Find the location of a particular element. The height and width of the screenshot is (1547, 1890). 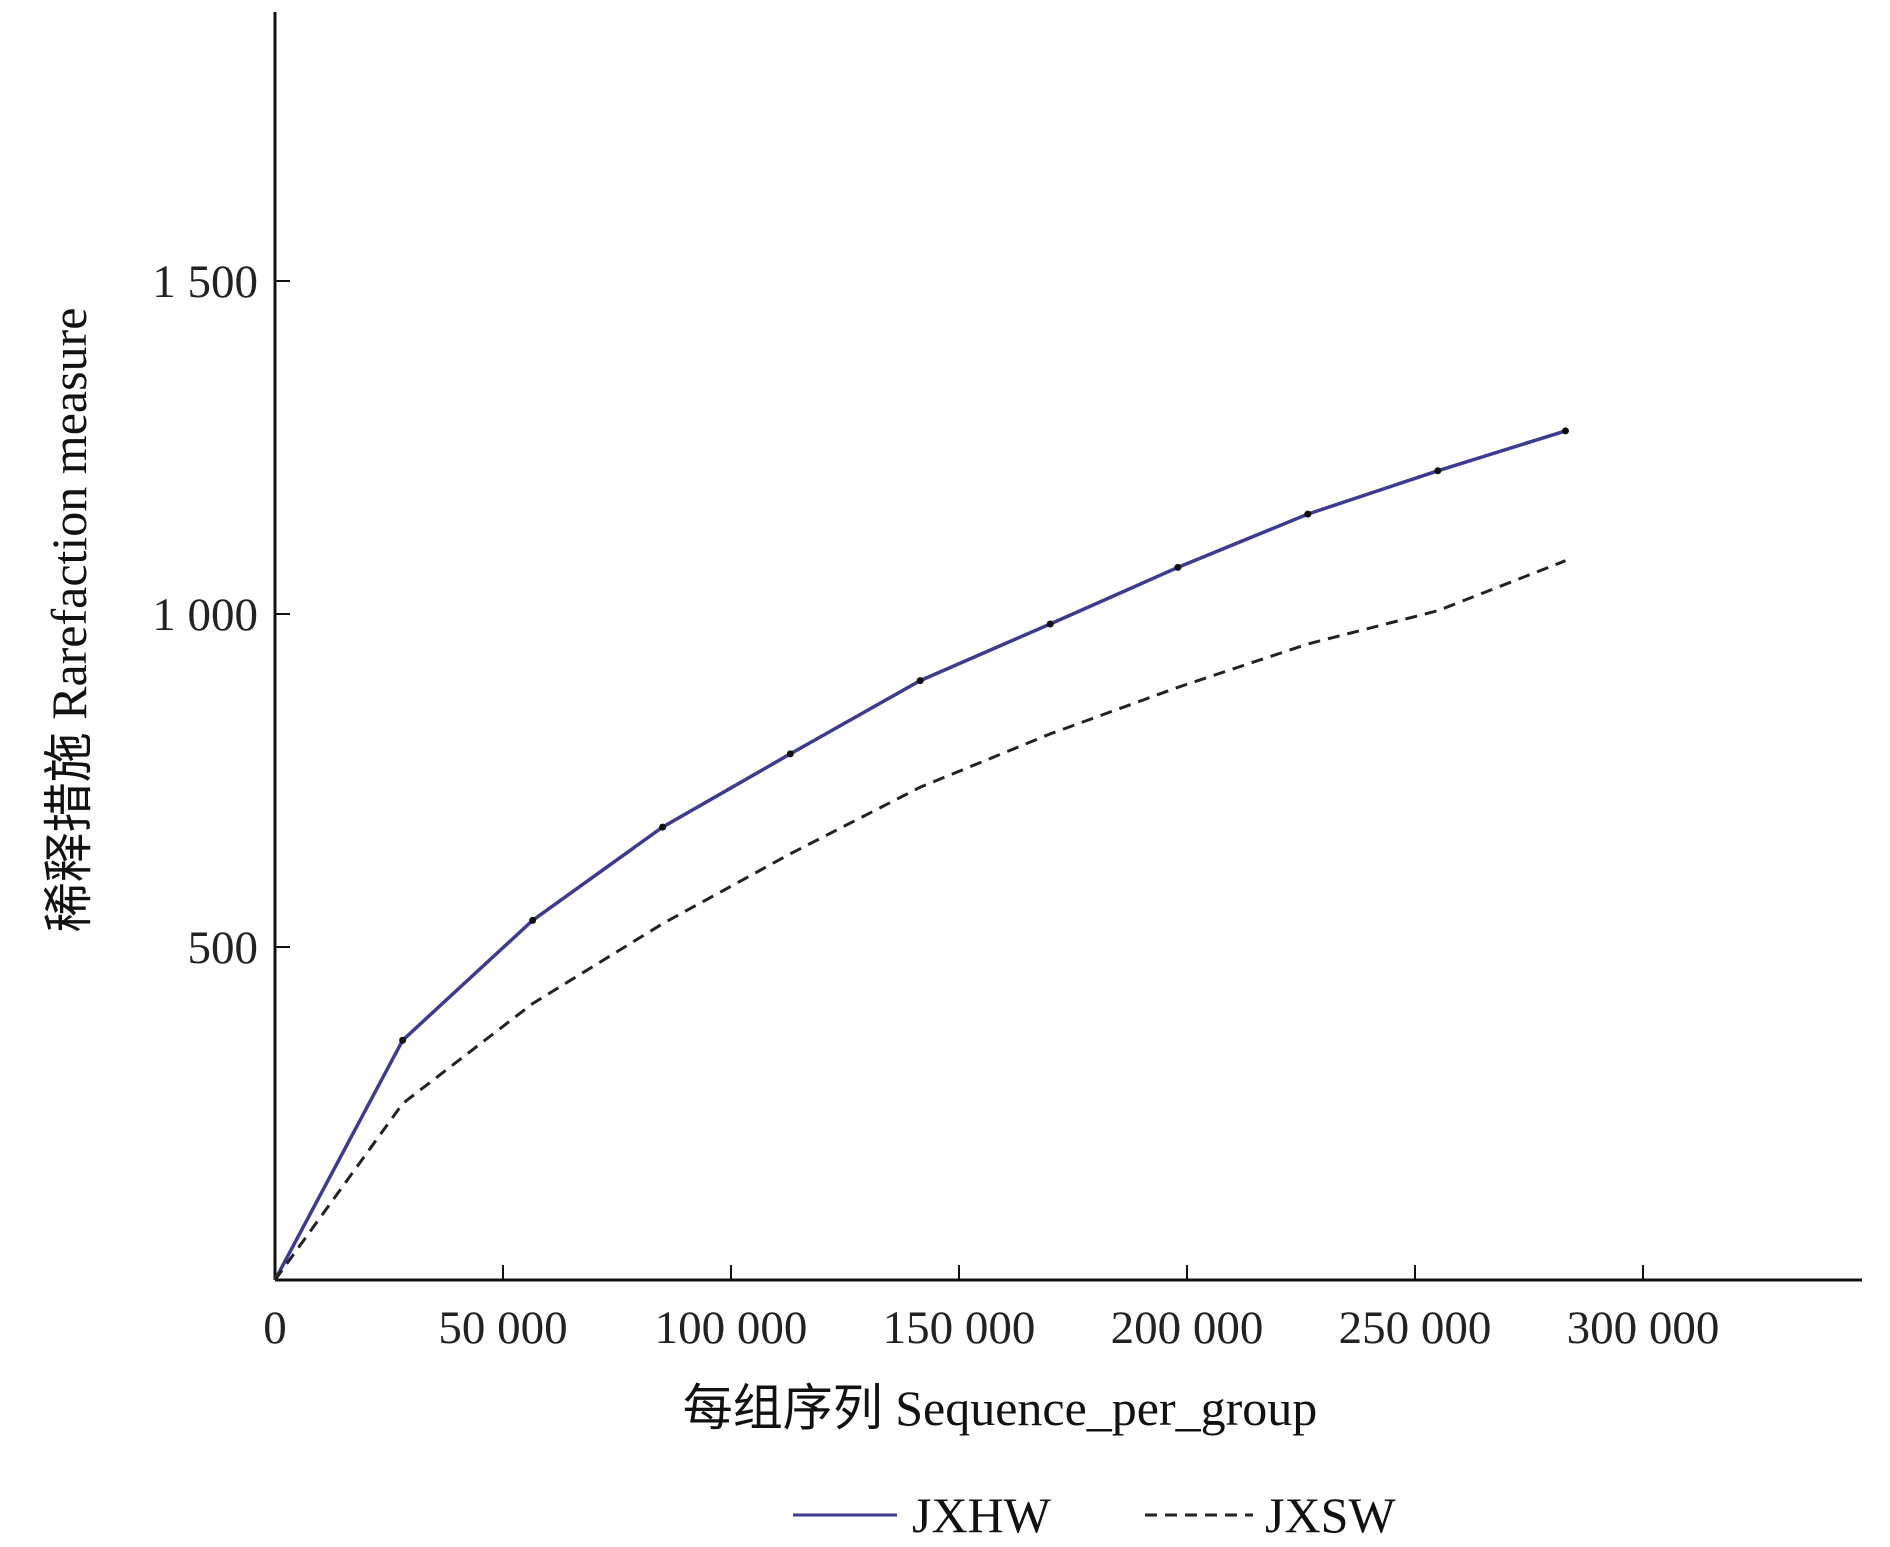

x-axis-title: 每组序列 Sequence_per_group is located at coordinates (1000, 1408).